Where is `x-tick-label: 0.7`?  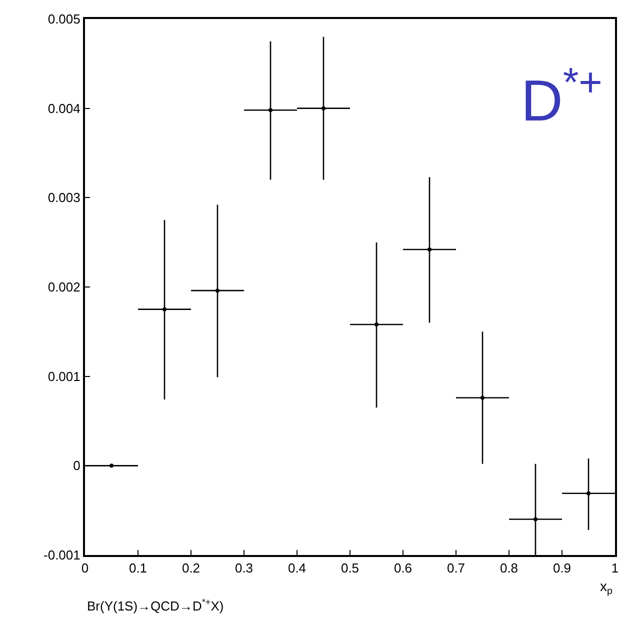 x-tick-label: 0.7 is located at coordinates (456, 568).